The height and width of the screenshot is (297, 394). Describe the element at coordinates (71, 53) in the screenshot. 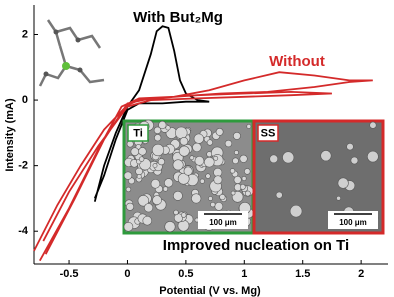

I see `molecule` at that location.